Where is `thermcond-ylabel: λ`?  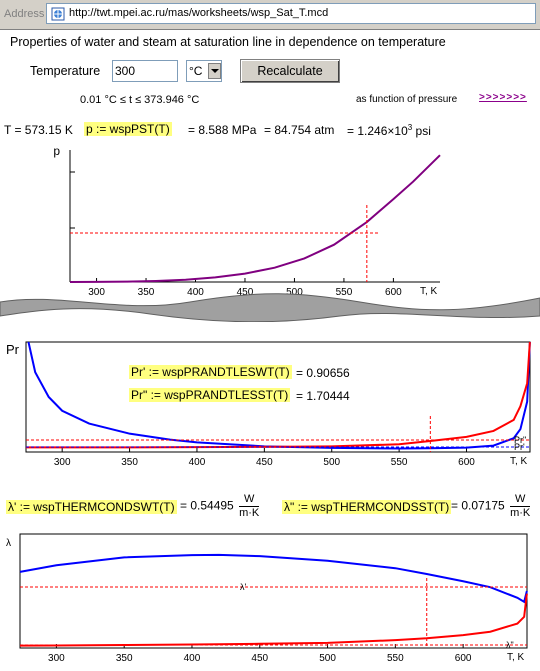
thermcond-ylabel: λ is located at coordinates (8, 543).